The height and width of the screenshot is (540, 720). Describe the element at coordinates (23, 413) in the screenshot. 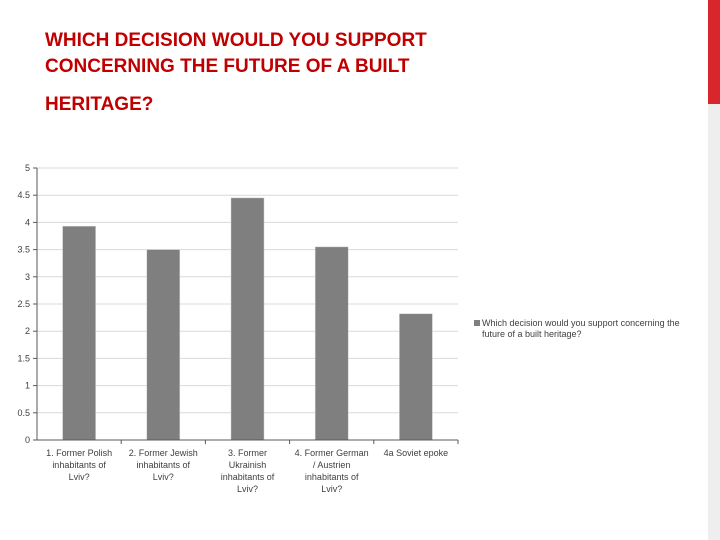

I see `y-tick-label: 0.5` at that location.